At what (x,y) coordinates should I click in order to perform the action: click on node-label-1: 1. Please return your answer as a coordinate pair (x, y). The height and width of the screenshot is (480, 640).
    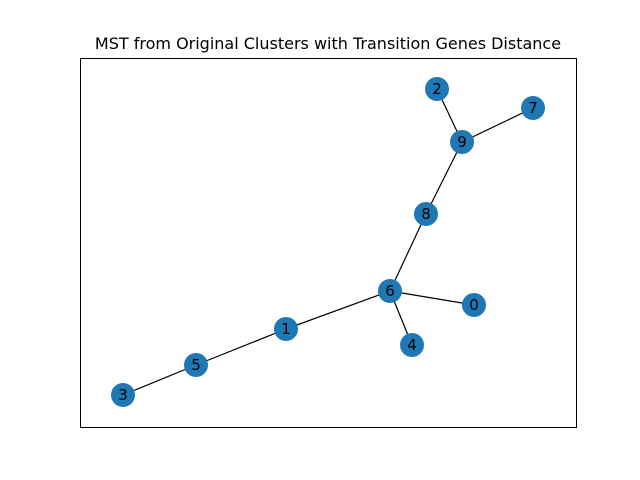
    Looking at the image, I should click on (286, 329).